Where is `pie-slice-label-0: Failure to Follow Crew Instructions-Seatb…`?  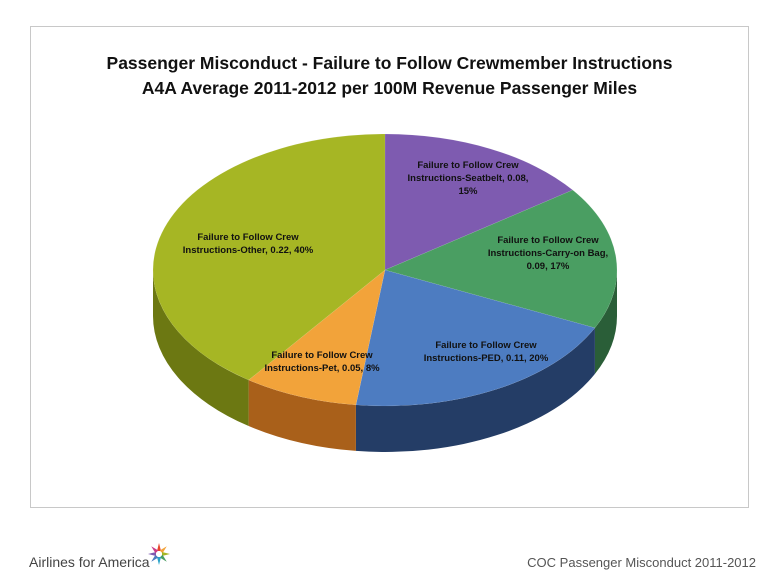
pie-slice-label-0: Failure to Follow Crew Instructions-Seatb… is located at coordinates (468, 178).